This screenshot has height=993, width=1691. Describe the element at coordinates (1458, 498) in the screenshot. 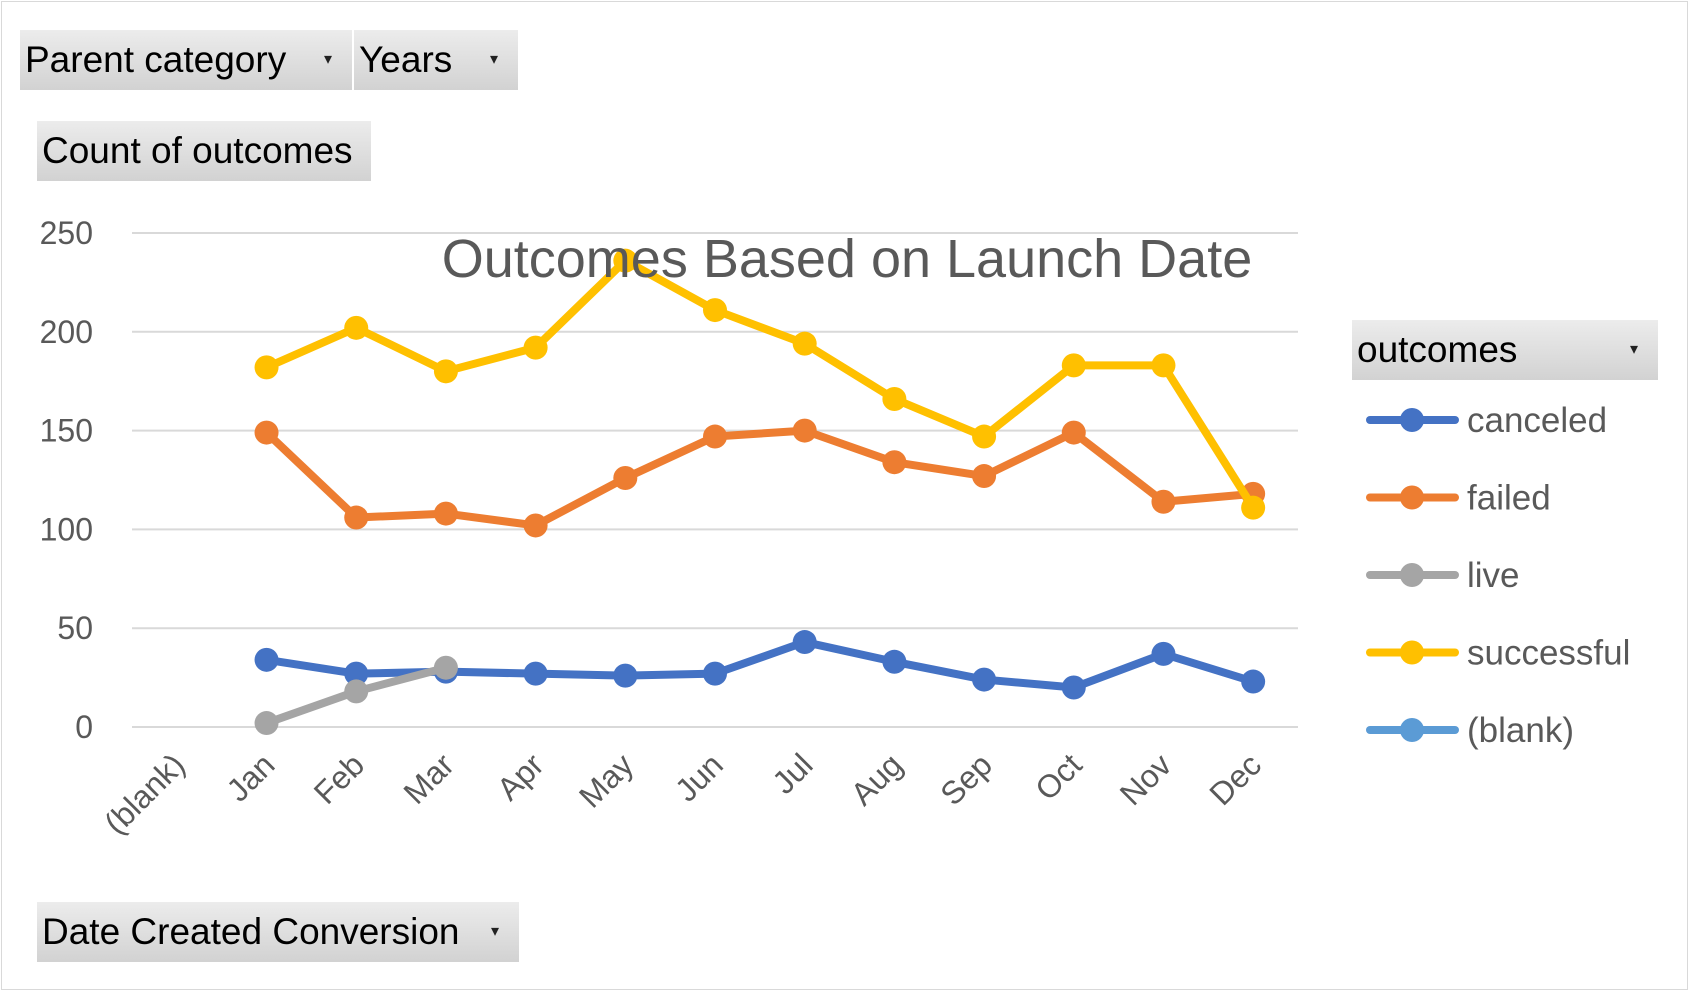

I see `legend-item: failed` at that location.